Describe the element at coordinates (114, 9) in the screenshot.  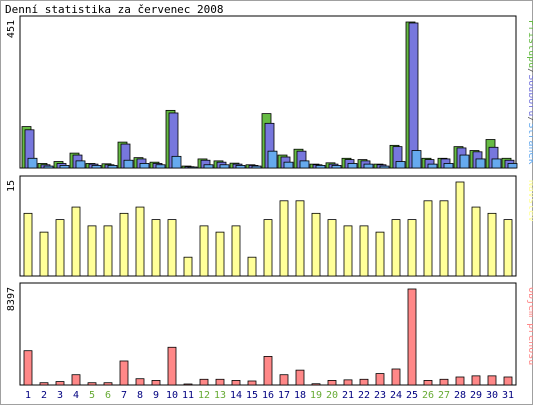
I see `chart-title: Denní statistika za červenec 2008` at that location.